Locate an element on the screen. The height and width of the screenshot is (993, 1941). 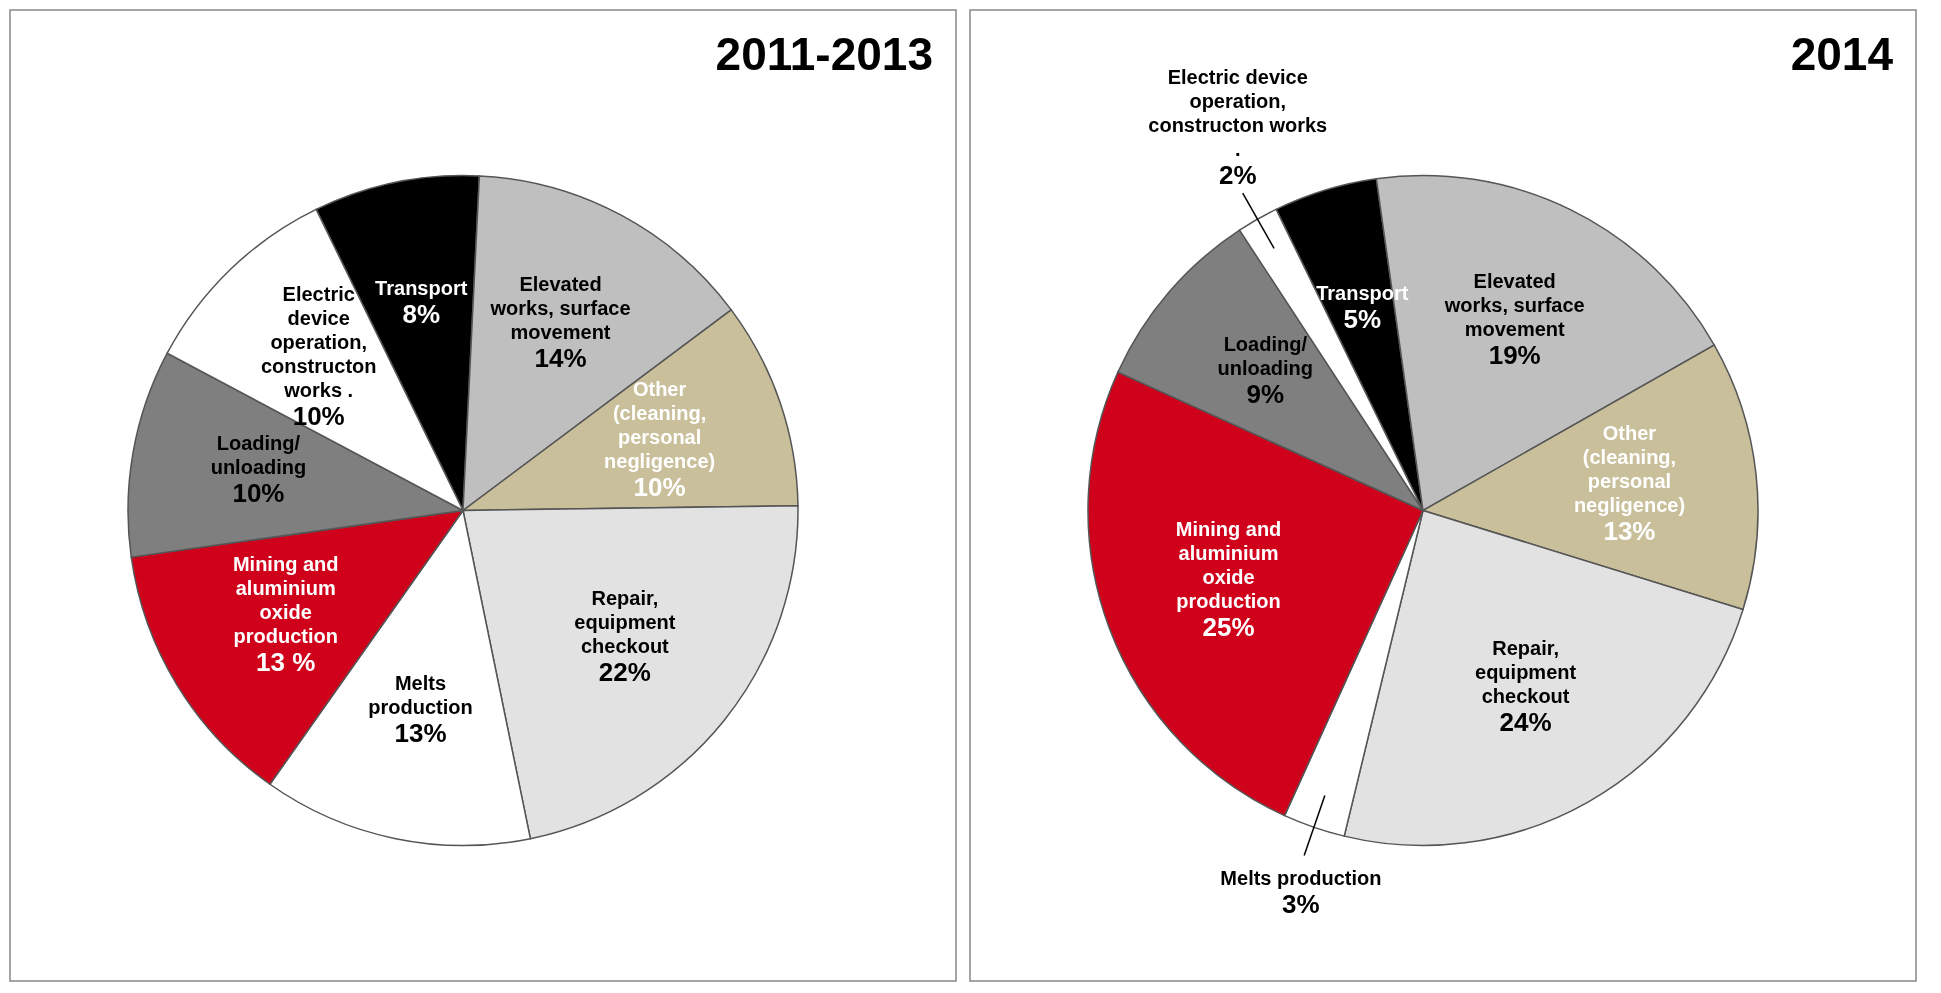
data-label: 2% is located at coordinates (1237, 175).